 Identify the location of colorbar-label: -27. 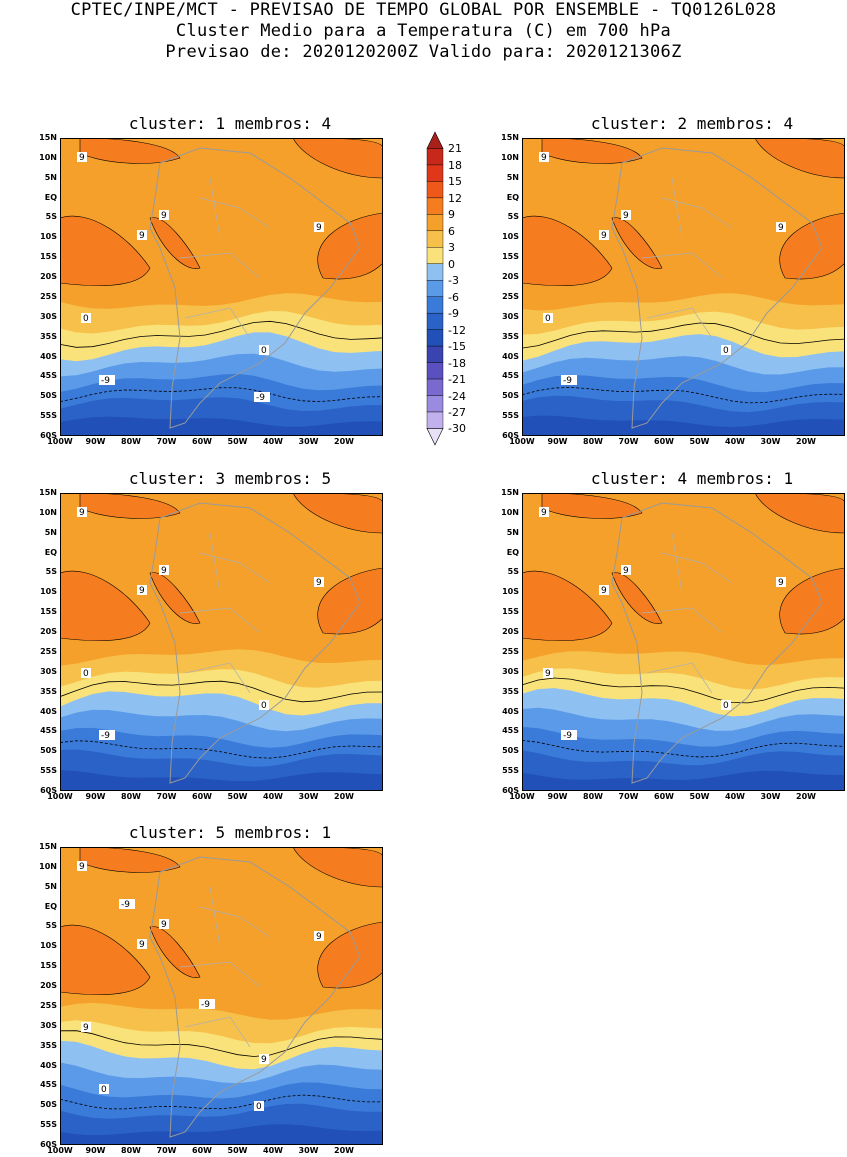
(457, 412).